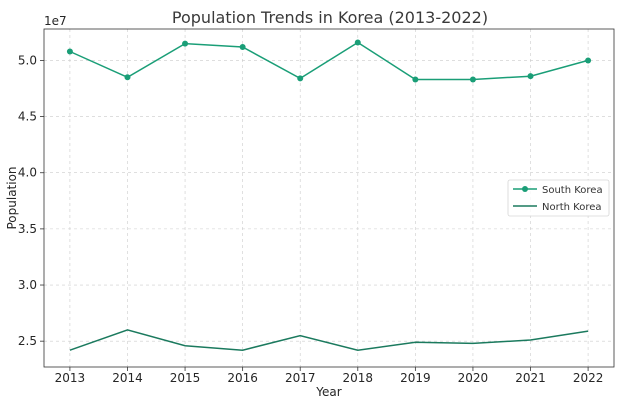 The image size is (636, 402). I want to click on legend: South Korea North Korea, so click(558, 198).